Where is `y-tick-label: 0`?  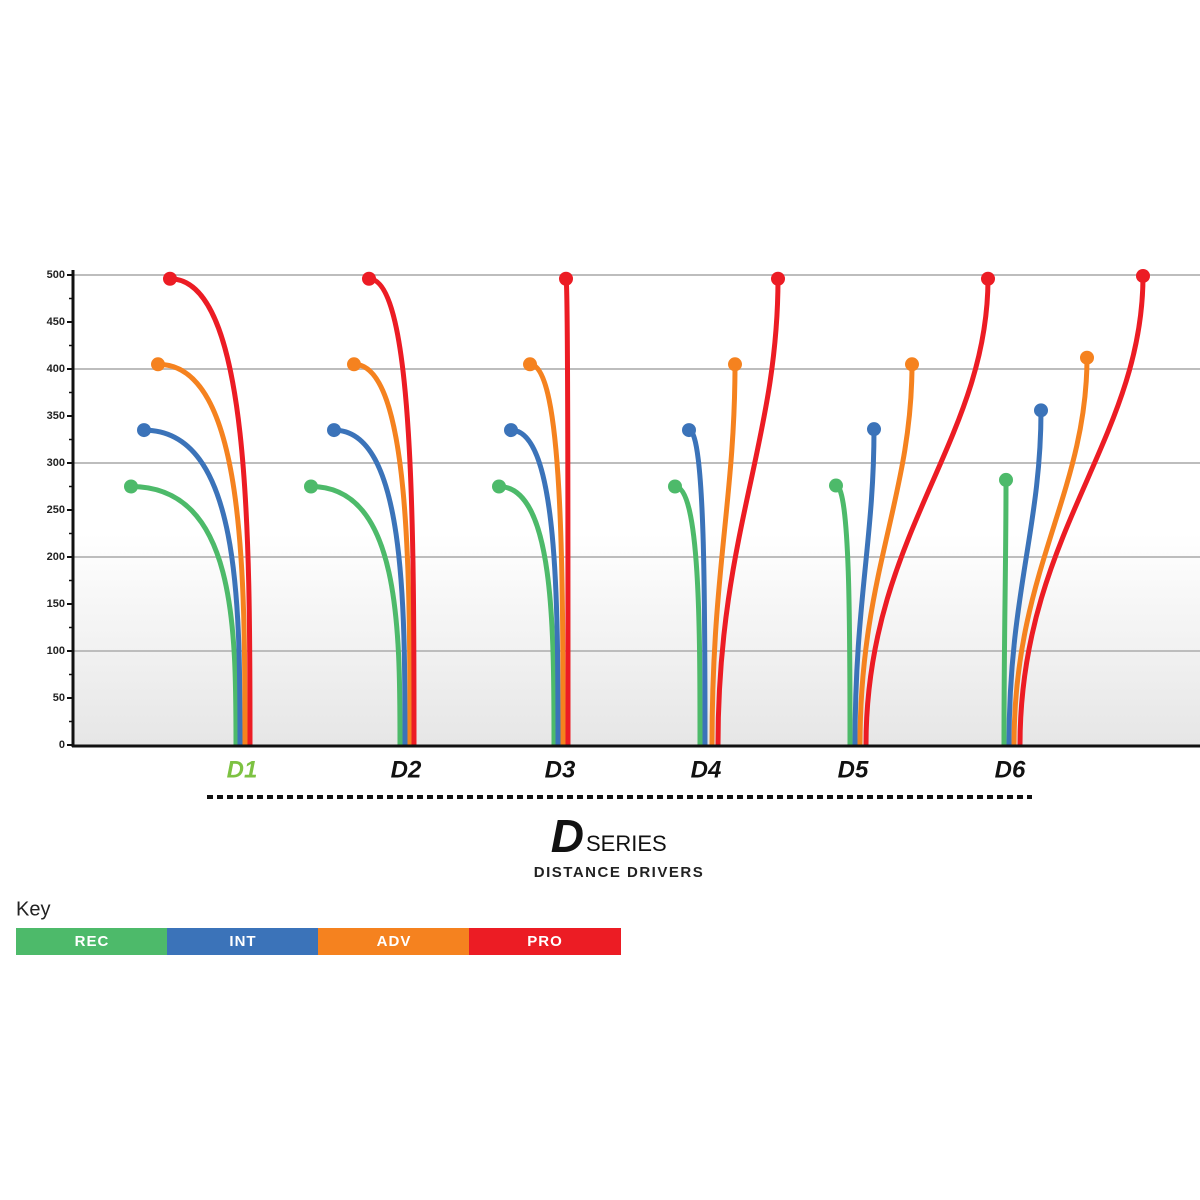 y-tick-label: 0 is located at coordinates (62, 745).